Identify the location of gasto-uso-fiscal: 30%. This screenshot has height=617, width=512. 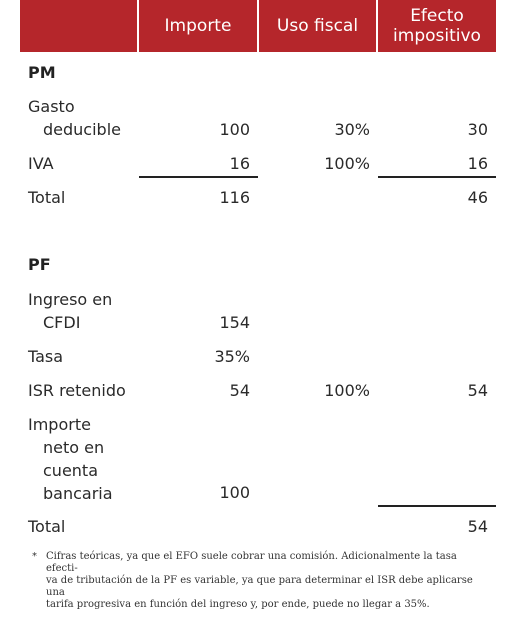
(352, 129).